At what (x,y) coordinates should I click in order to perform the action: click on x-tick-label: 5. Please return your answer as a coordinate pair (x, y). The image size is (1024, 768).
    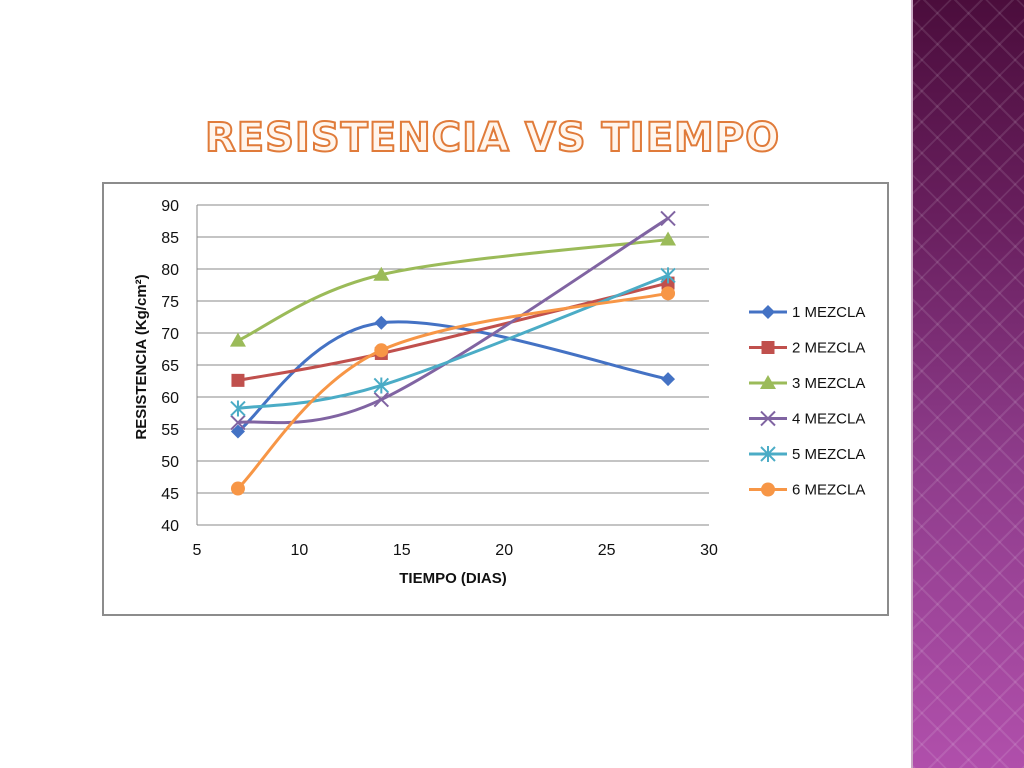
    Looking at the image, I should click on (197, 550).